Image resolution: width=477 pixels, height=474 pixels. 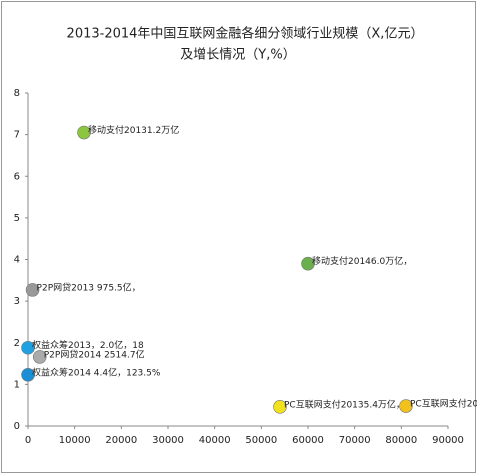 I want to click on x-tick-label: 80000, so click(x=401, y=440).